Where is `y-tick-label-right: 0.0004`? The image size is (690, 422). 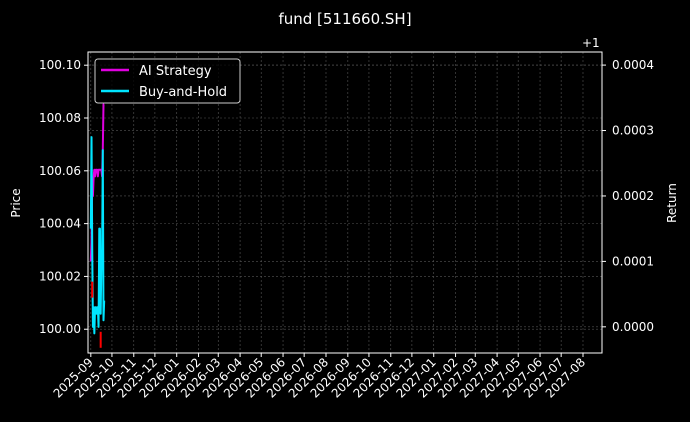
y-tick-label-right: 0.0004 is located at coordinates (633, 65).